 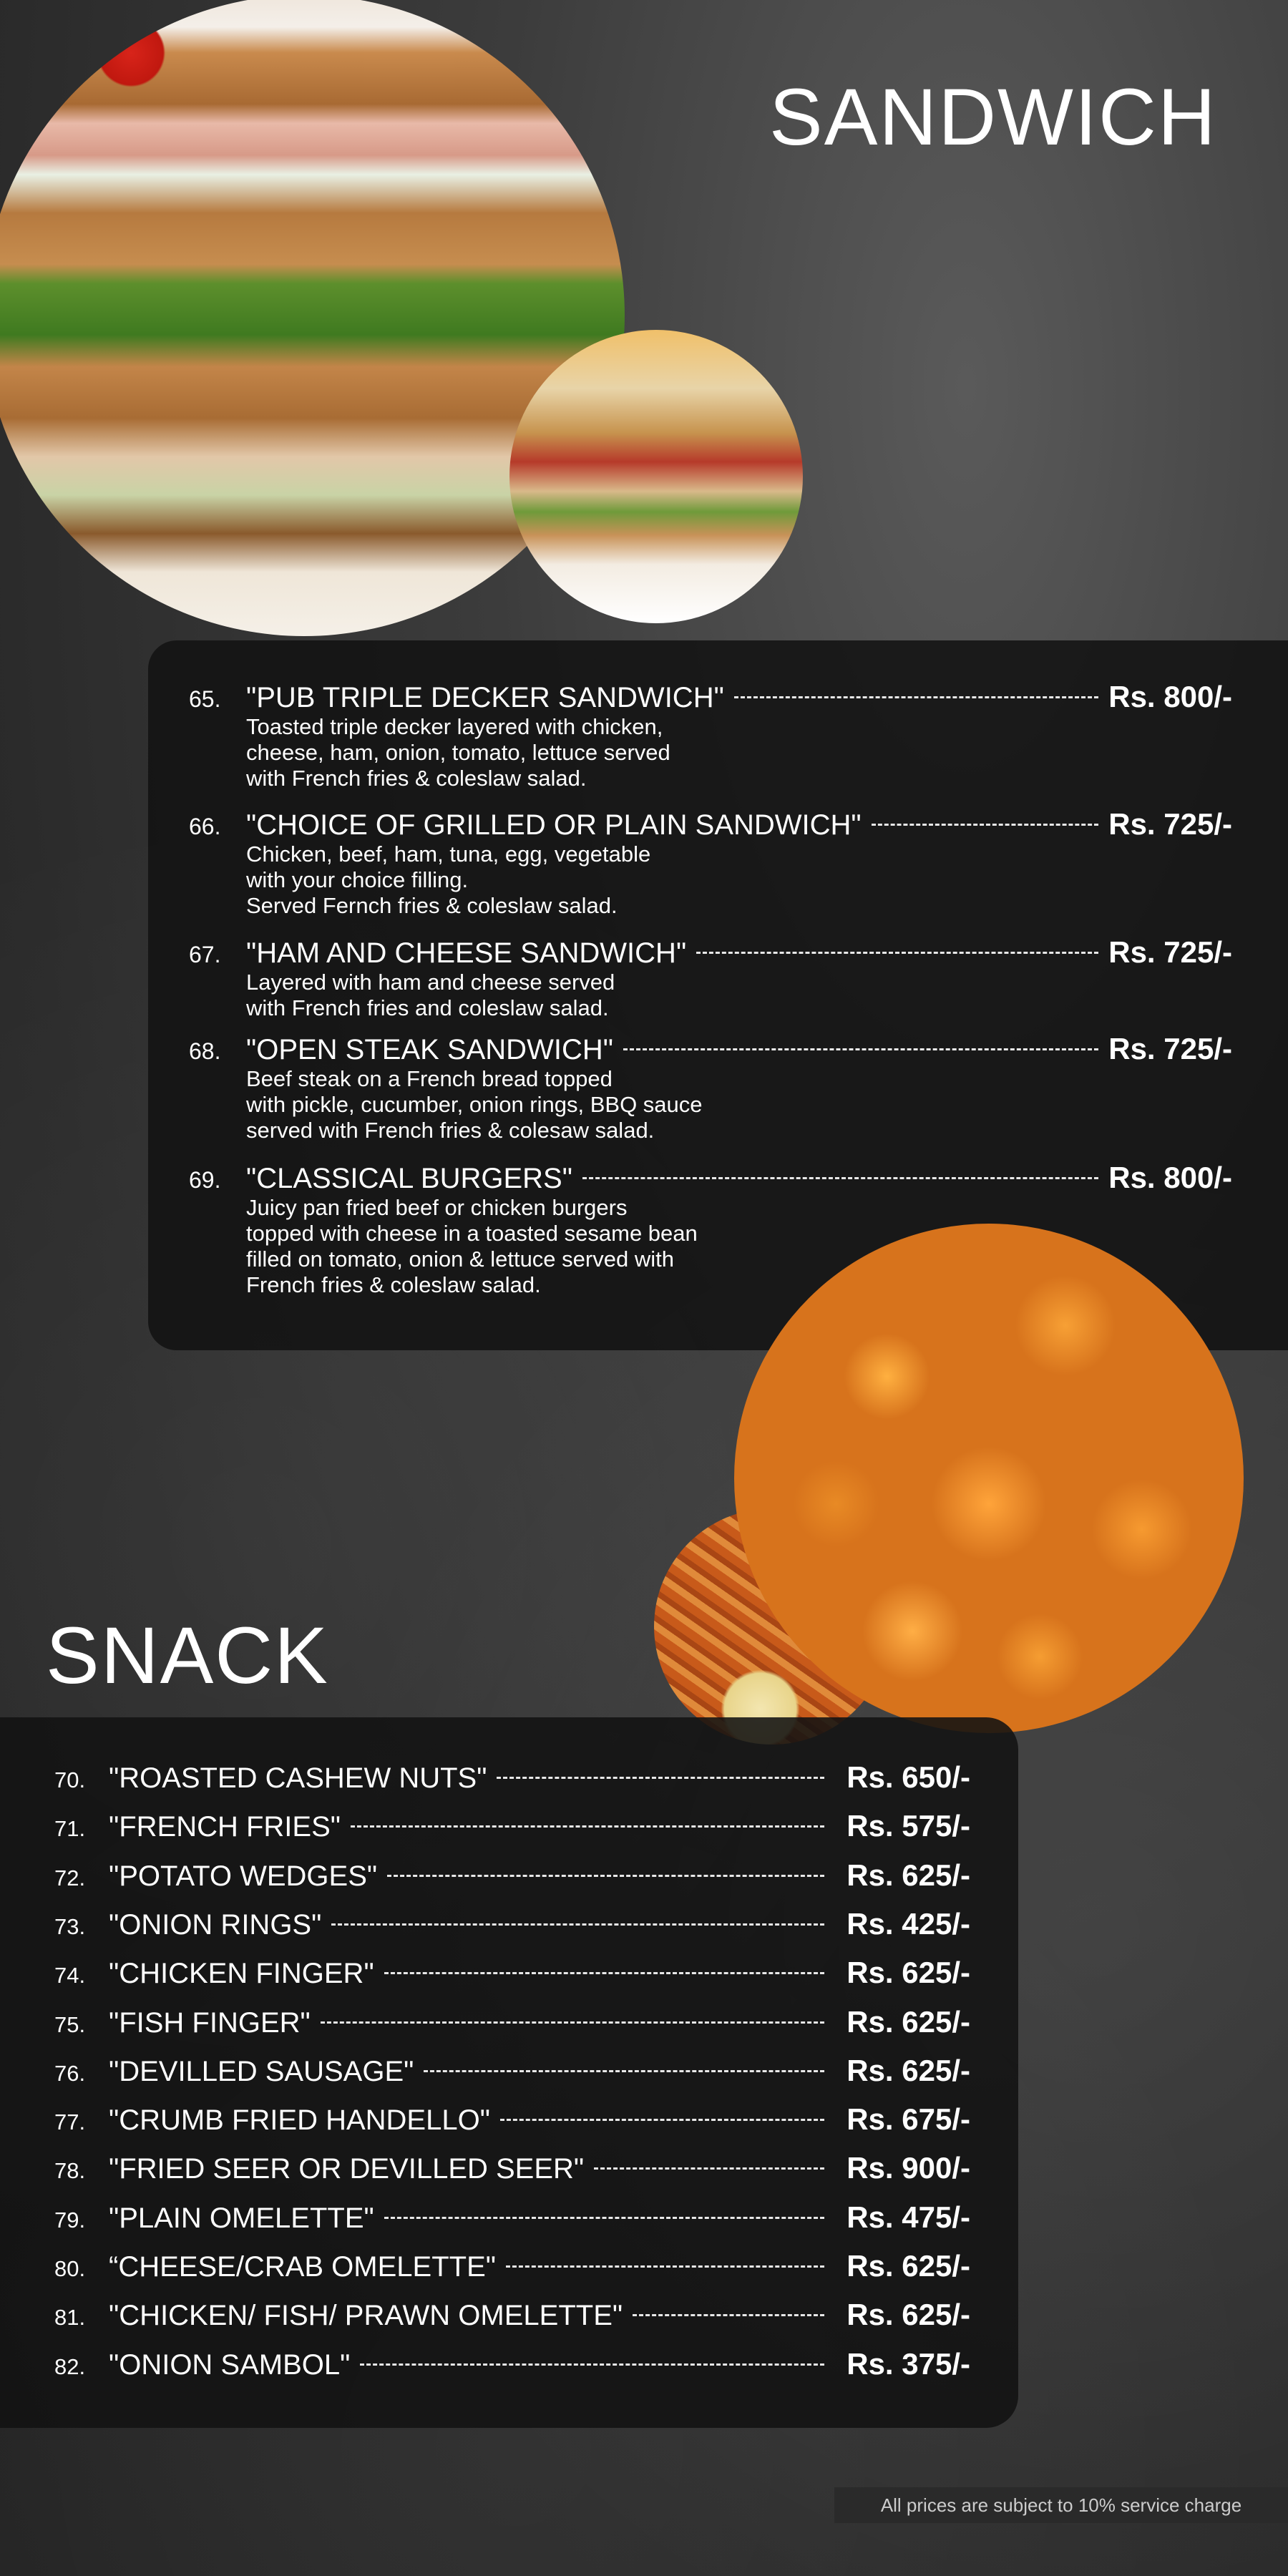 I want to click on item-number: 69., so click(x=205, y=1180).